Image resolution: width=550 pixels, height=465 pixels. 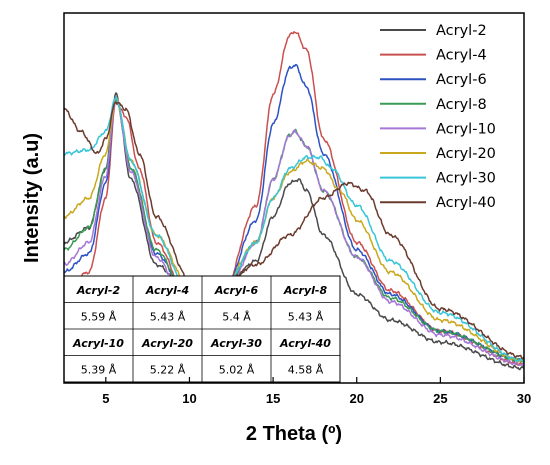 I want to click on x-tick-label: 10, so click(x=189, y=398).